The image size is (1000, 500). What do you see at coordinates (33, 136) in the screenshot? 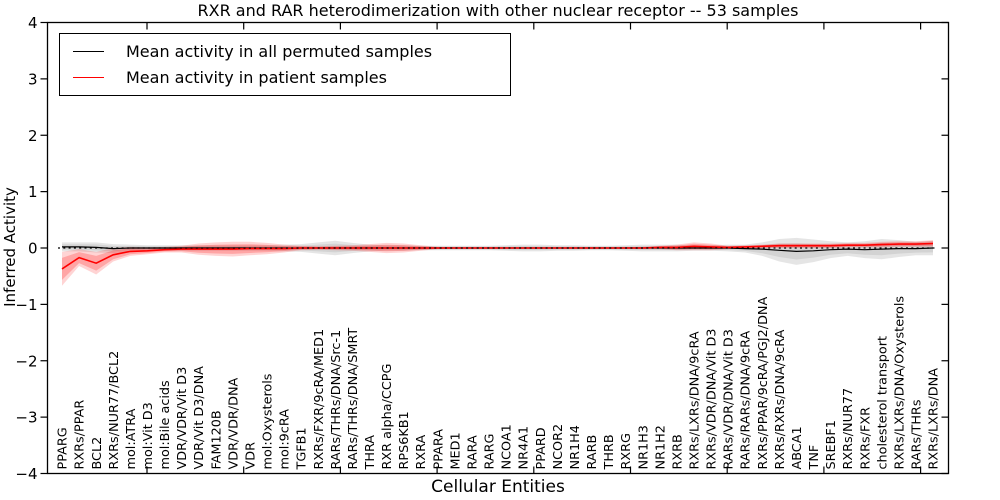
I see `y-tick-label: 2` at bounding box center [33, 136].